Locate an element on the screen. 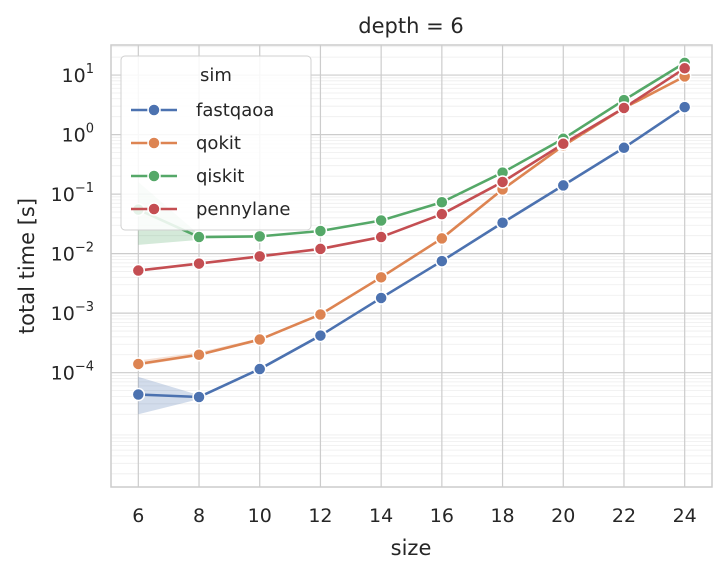 The image size is (726, 573). x-tick-label: 8 is located at coordinates (199, 516).